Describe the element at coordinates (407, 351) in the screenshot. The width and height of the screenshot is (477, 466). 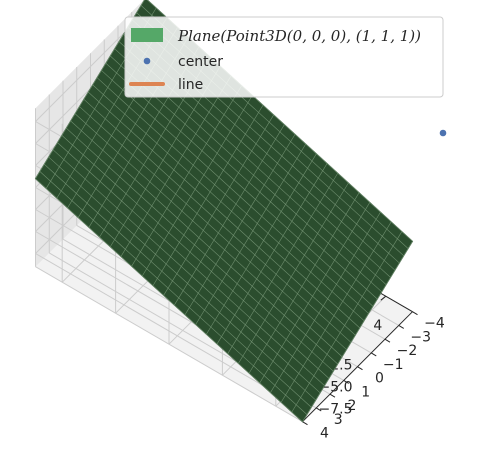
I see `y-tick-label: −2` at that location.